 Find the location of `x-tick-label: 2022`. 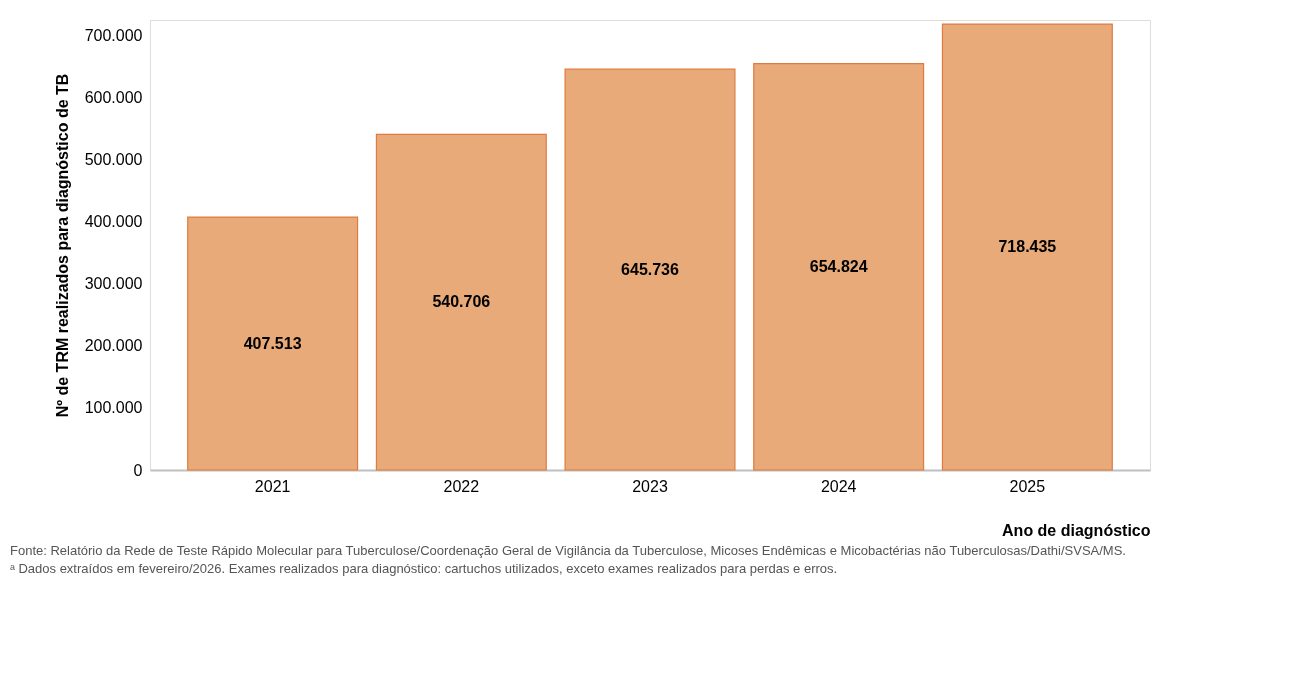

x-tick-label: 2022 is located at coordinates (461, 486).